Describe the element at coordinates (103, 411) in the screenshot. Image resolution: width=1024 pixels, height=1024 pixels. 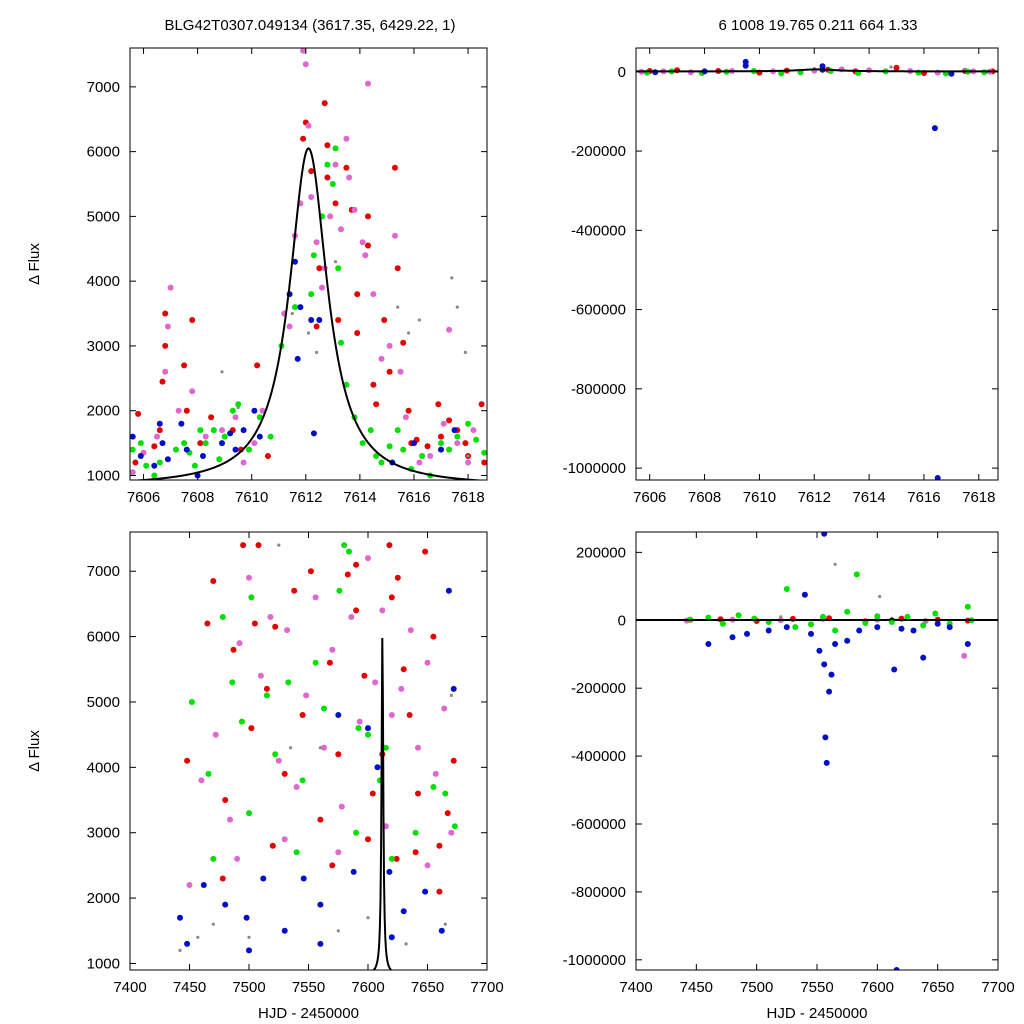
I see `y-tick-label: 2000` at that location.